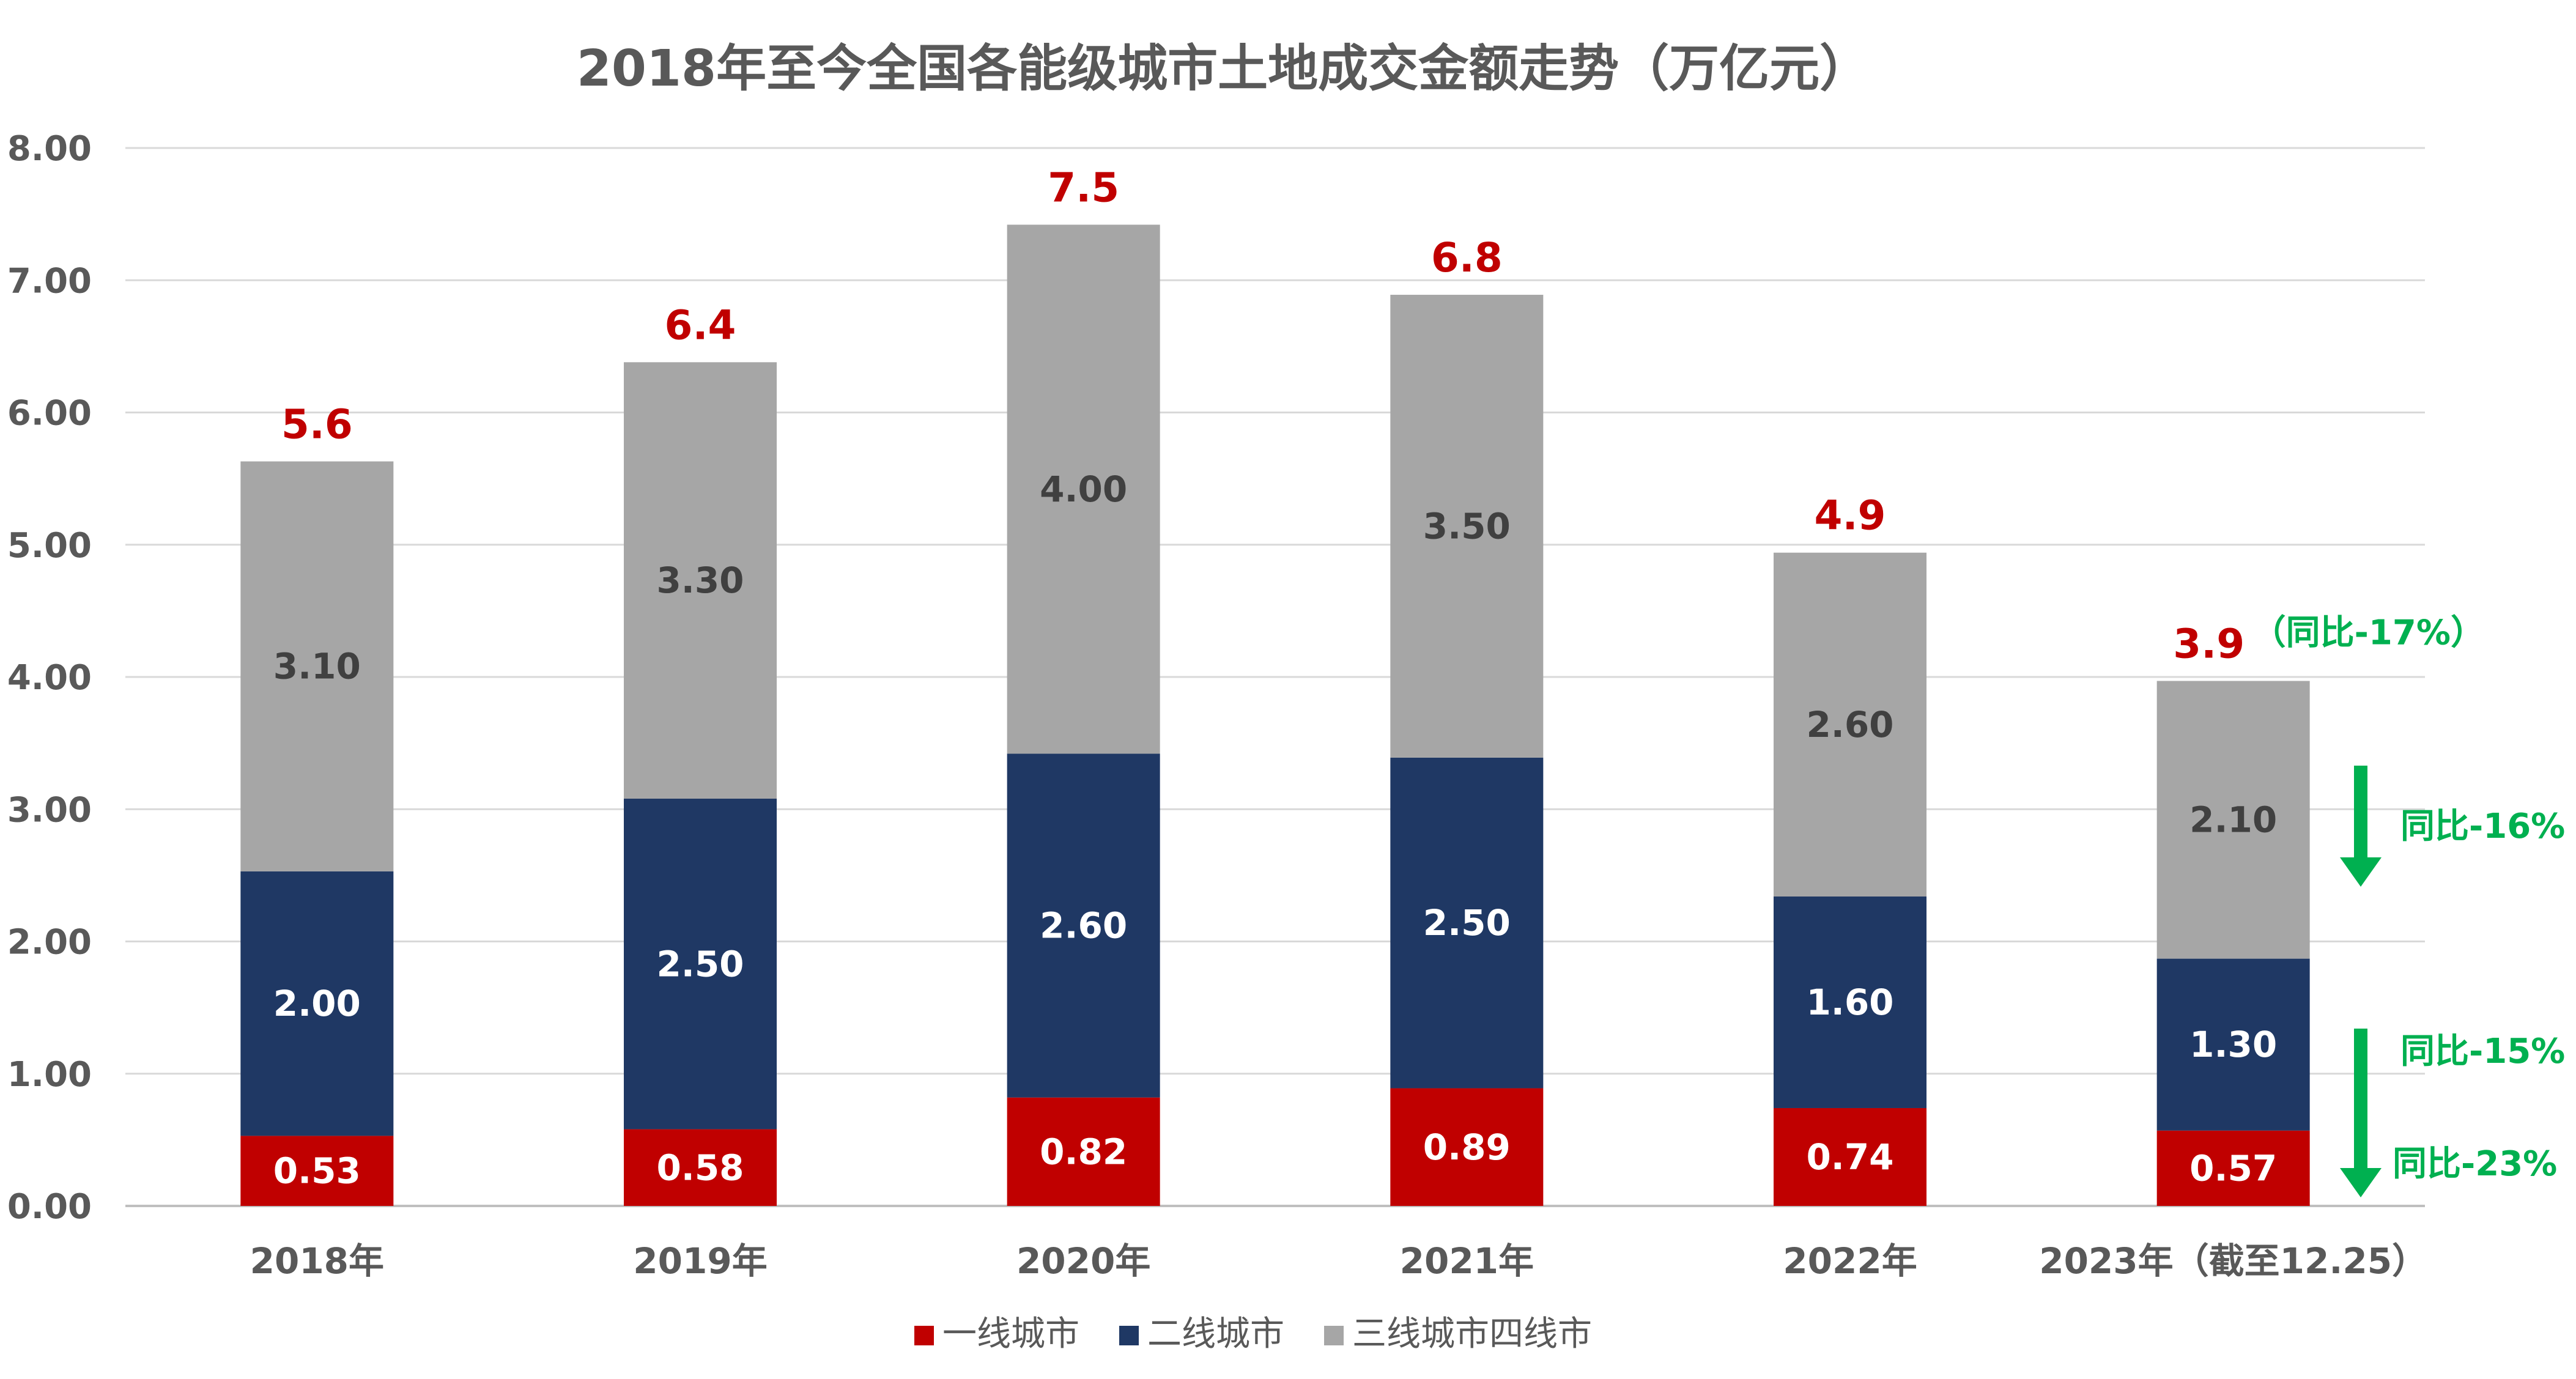  What do you see at coordinates (2368, 633) in the screenshot?
I see `total-yoy-annotation: （同比-17%）` at bounding box center [2368, 633].